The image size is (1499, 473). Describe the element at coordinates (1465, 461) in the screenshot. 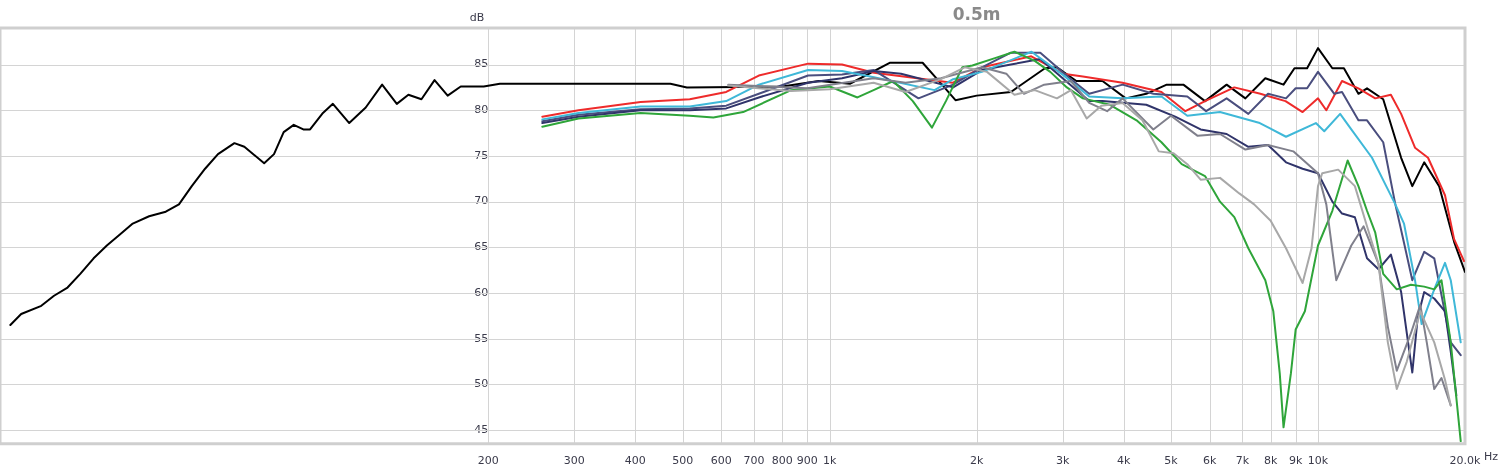

I see `x-tick-label: 20.0k` at that location.